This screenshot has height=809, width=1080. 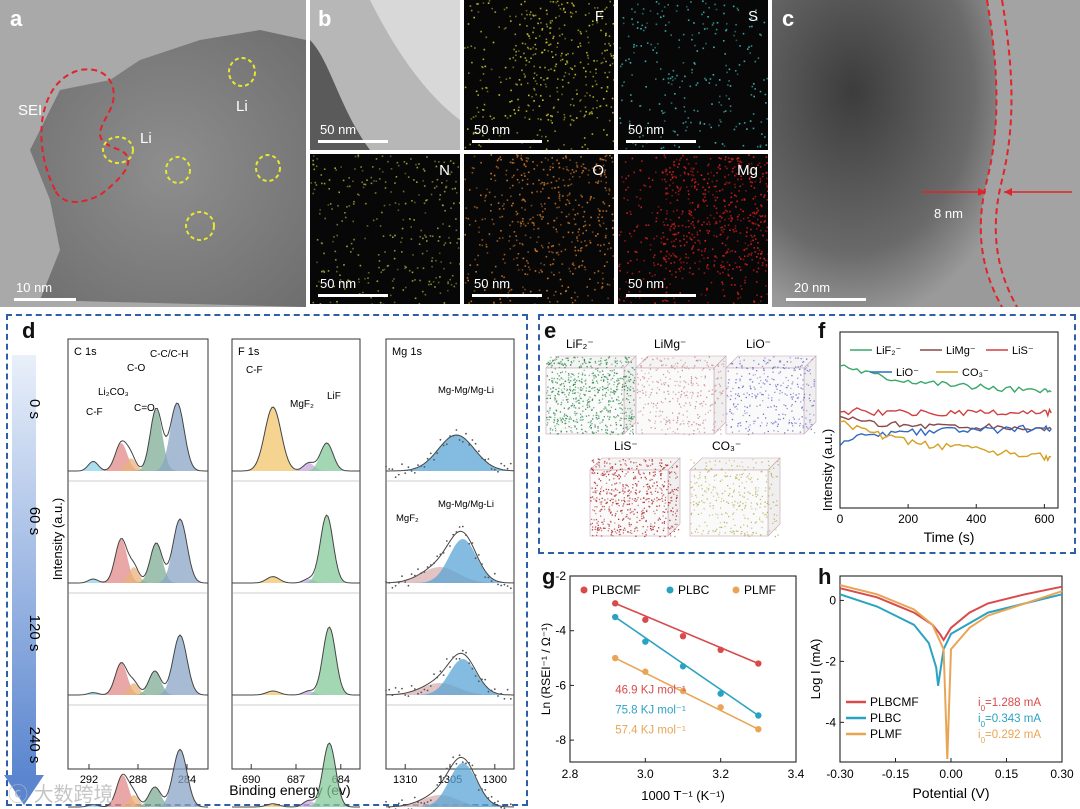 I want to click on legend-label: LiMg⁻, so click(x=961, y=351).